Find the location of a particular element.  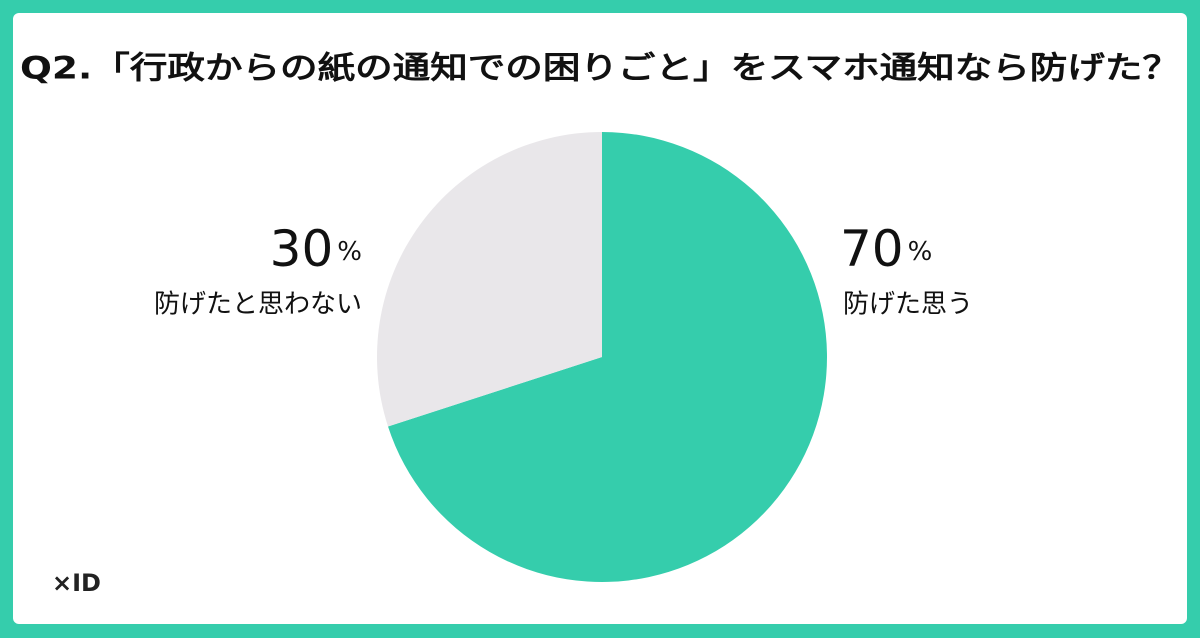

category-label: 防げたと思わない is located at coordinates (258, 305).